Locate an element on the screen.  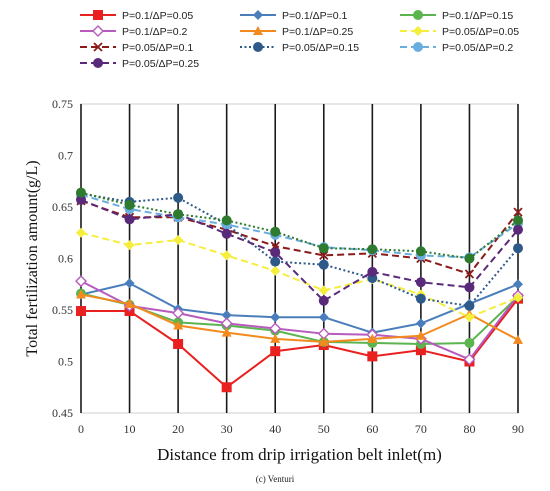
x-tick-label-1: 10 is located at coordinates (130, 429).